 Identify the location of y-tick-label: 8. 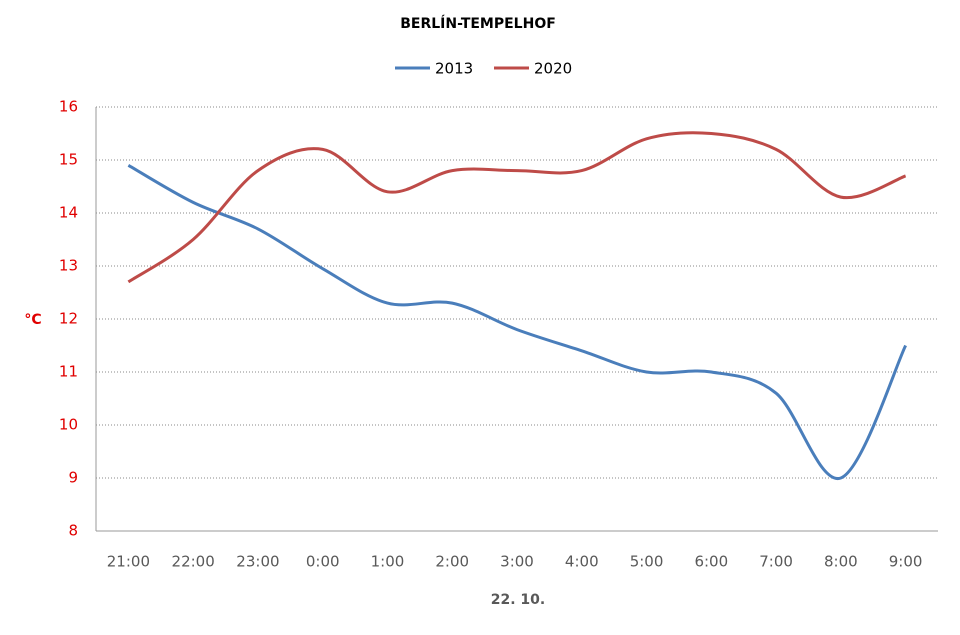
(73, 531).